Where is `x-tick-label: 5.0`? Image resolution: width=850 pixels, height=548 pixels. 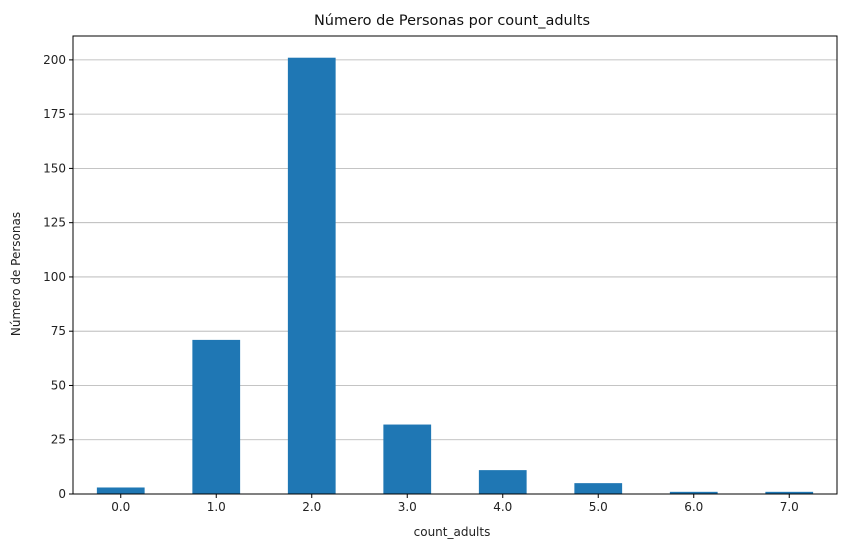 x-tick-label: 5.0 is located at coordinates (598, 507).